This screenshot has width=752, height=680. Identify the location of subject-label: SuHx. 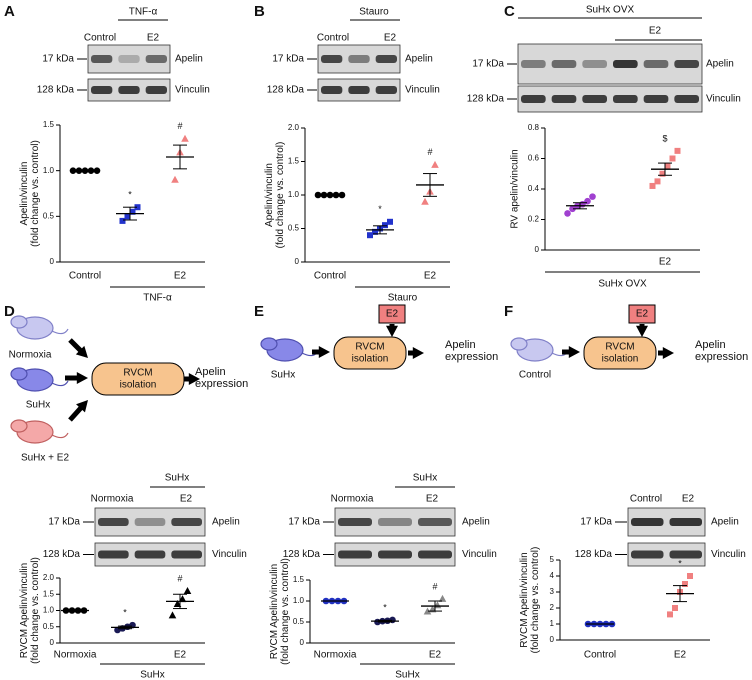
(38, 405).